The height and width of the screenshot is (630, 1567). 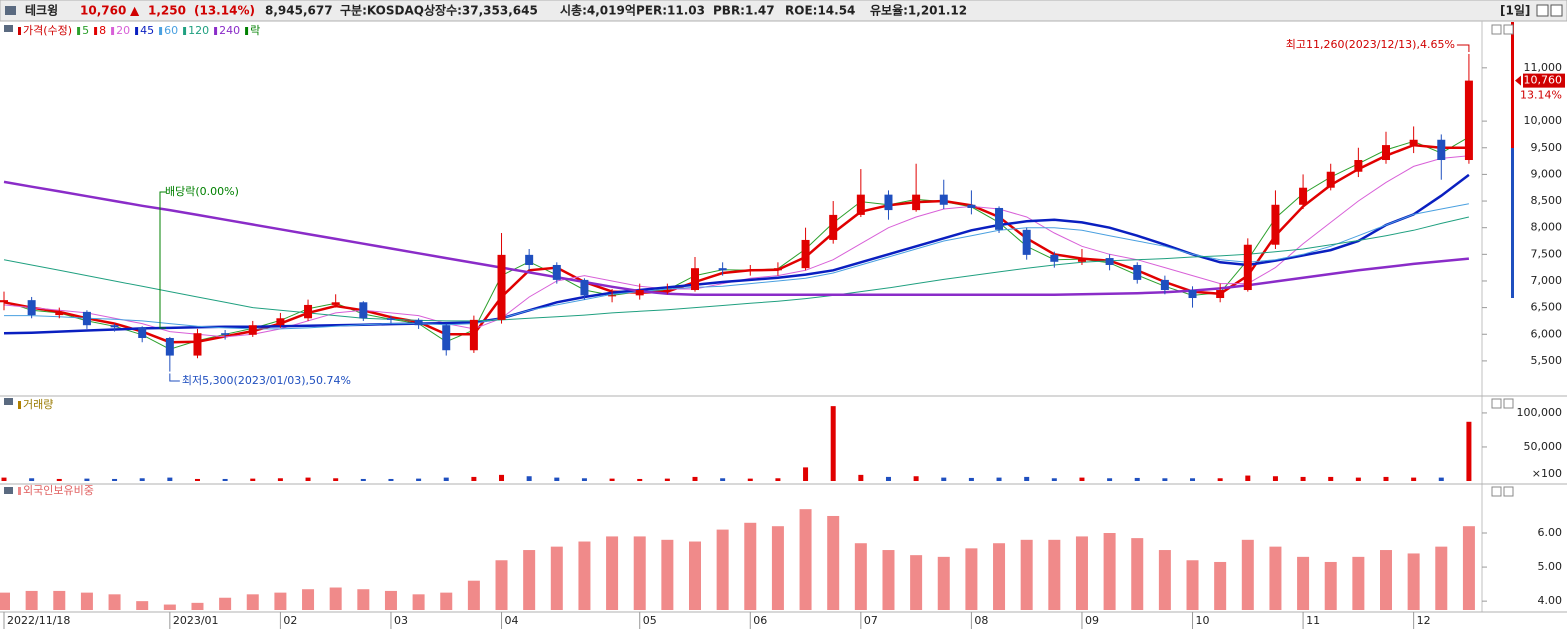 I want to click on current-box, so click(x=1544, y=80).